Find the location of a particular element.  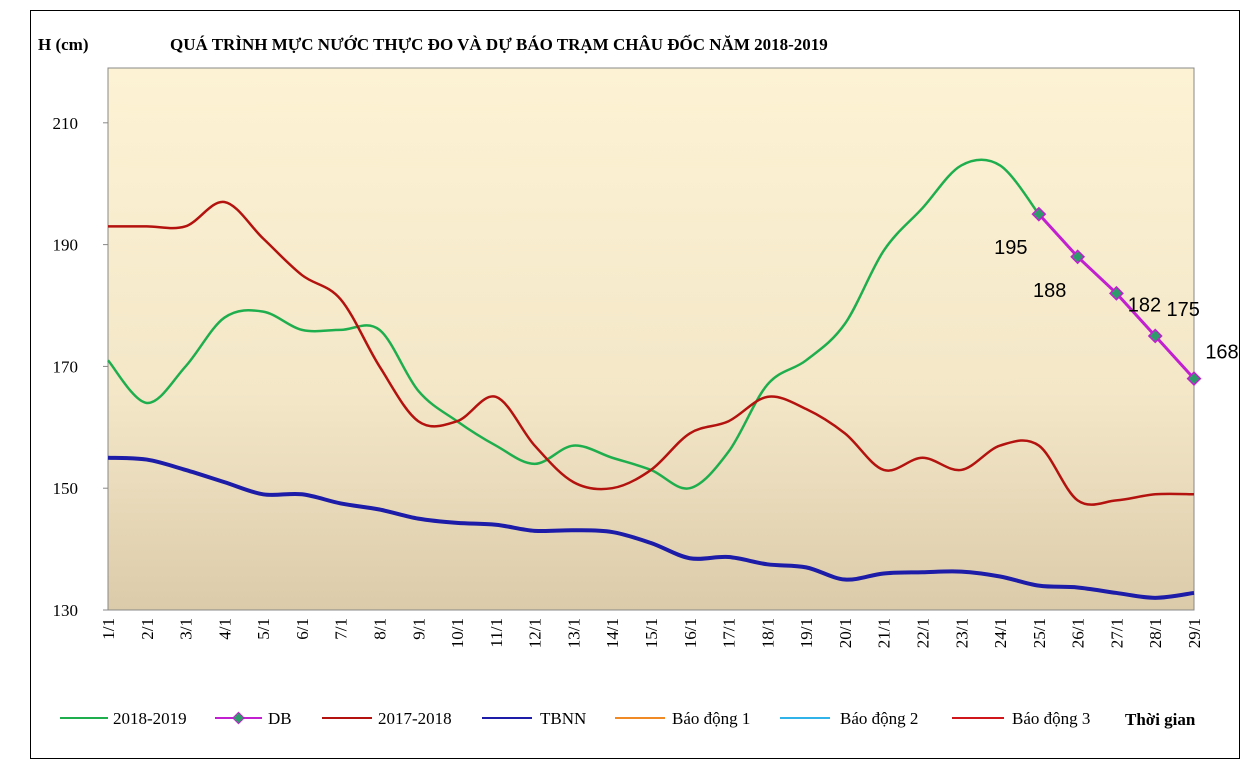

x-tick-label: 13/1 is located at coordinates (573, 633).